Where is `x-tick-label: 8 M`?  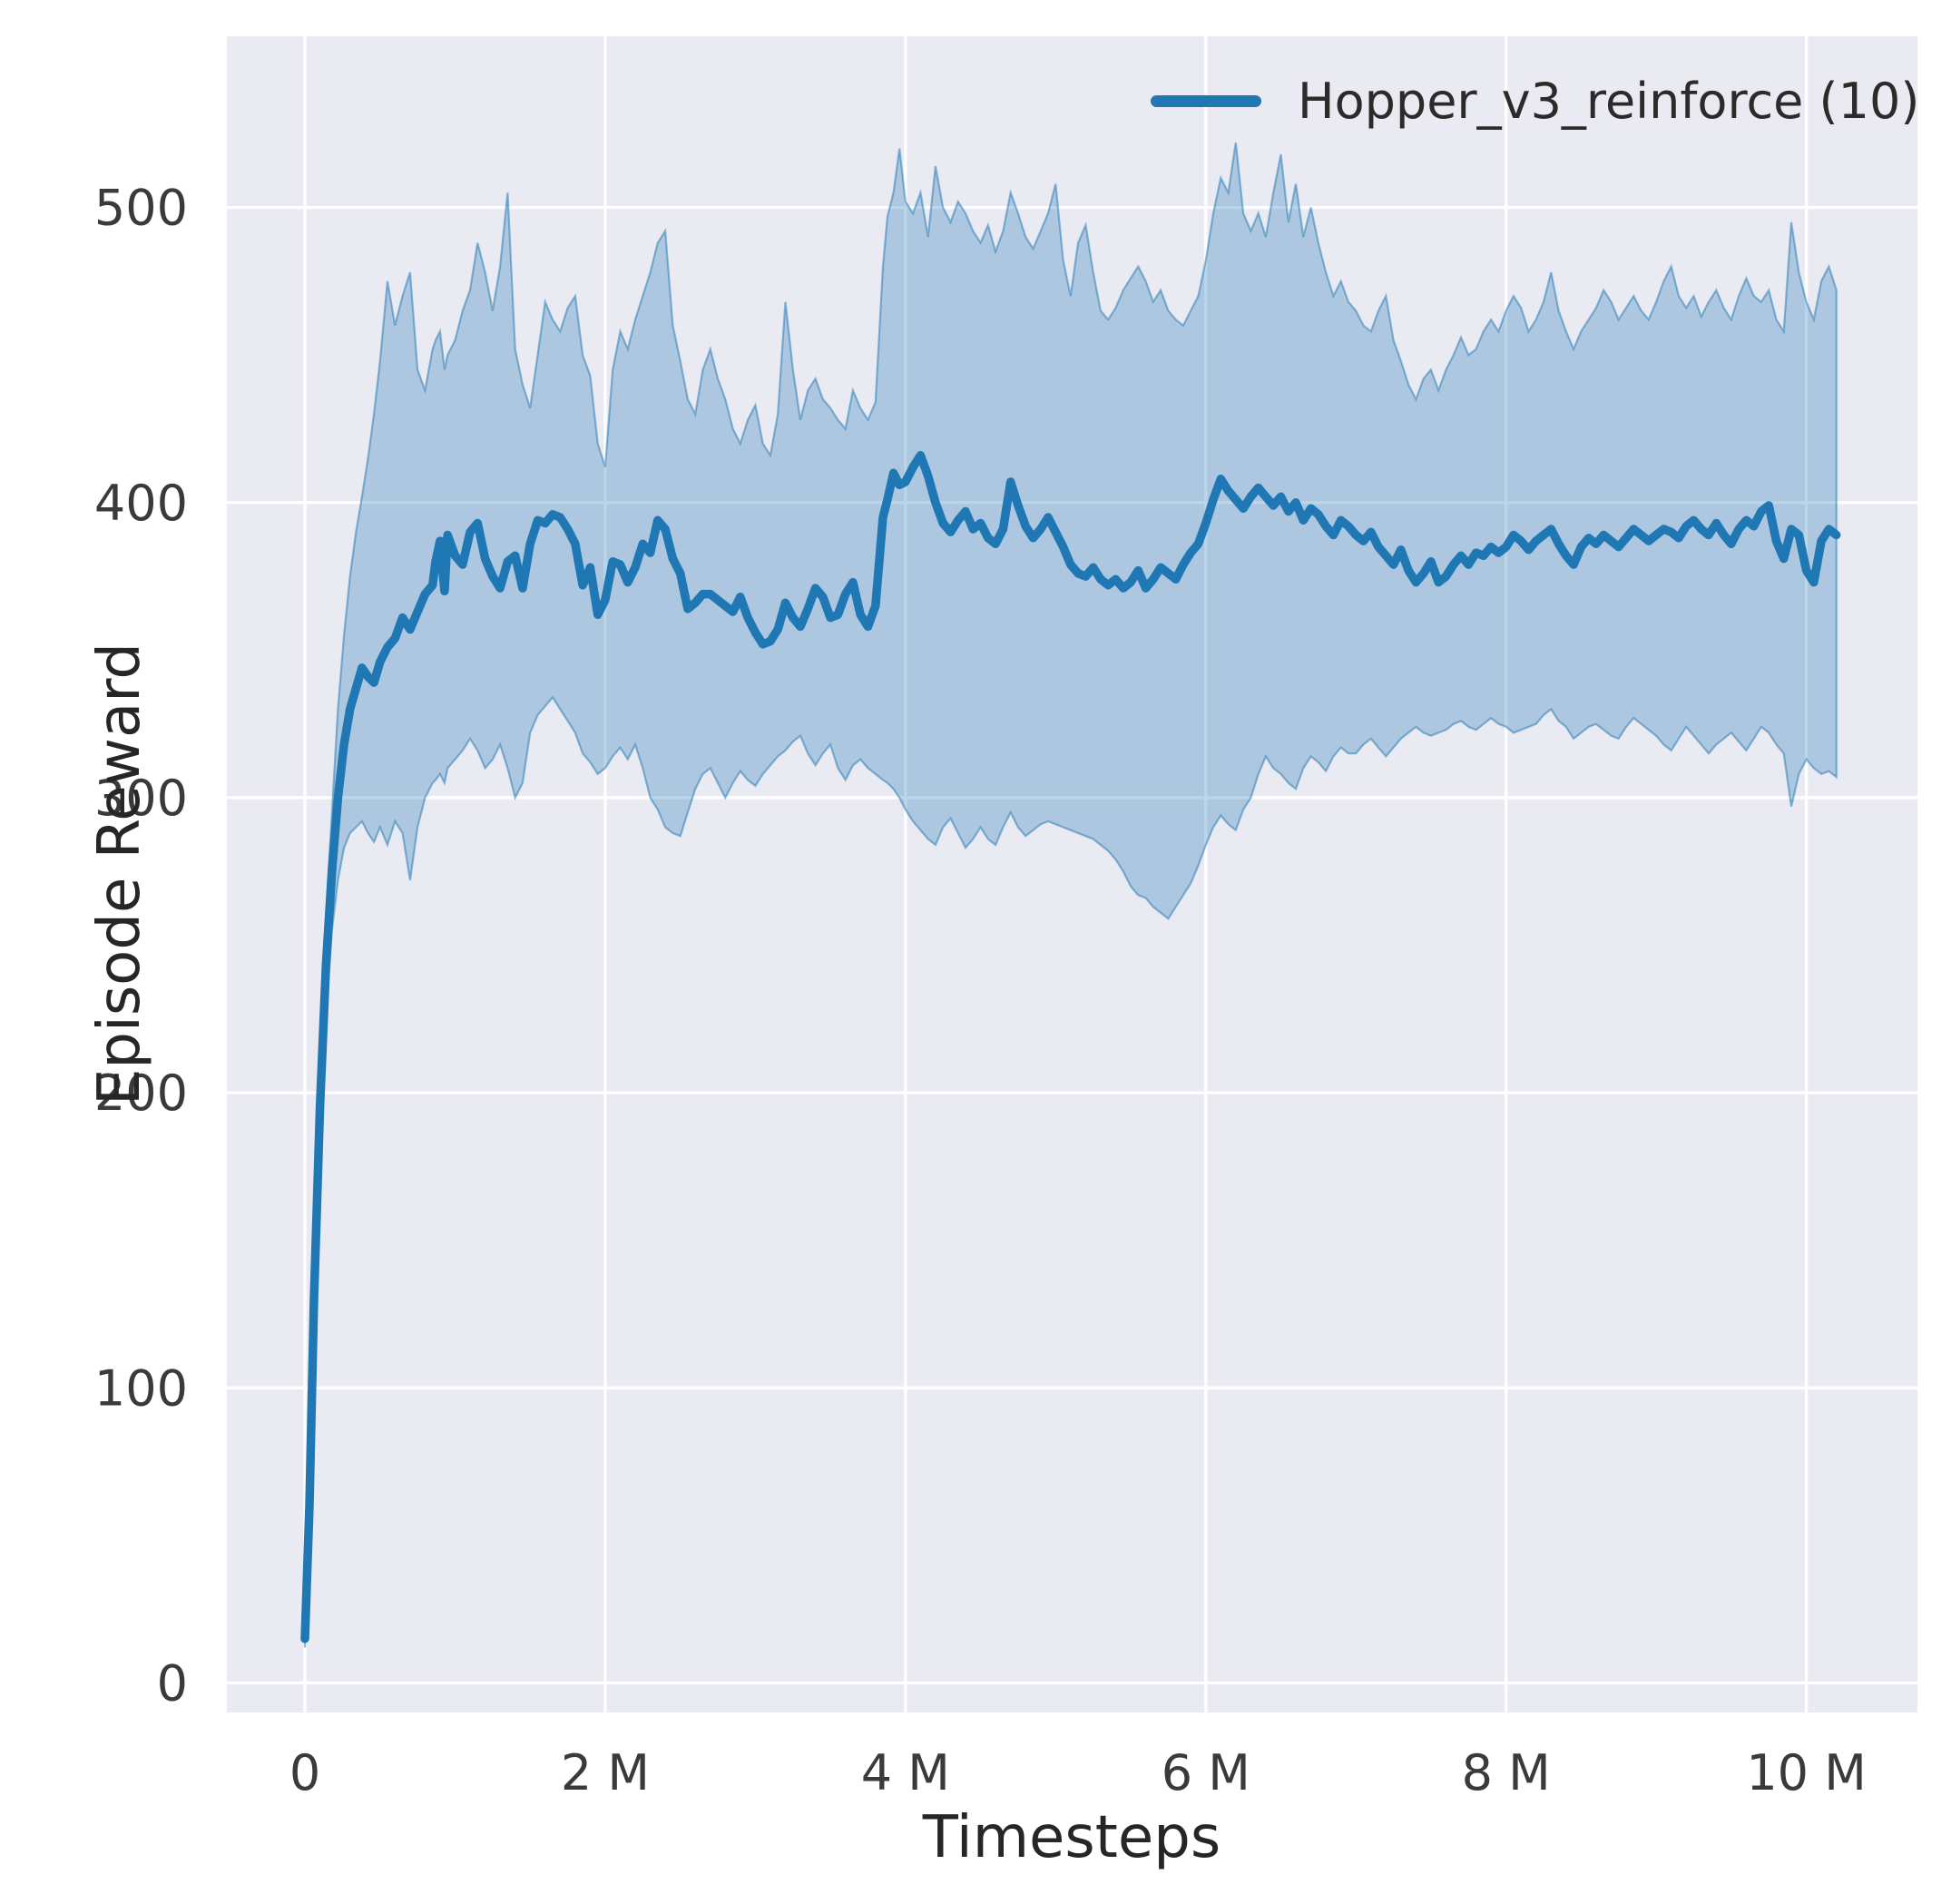 x-tick-label: 8 M is located at coordinates (1507, 1773).